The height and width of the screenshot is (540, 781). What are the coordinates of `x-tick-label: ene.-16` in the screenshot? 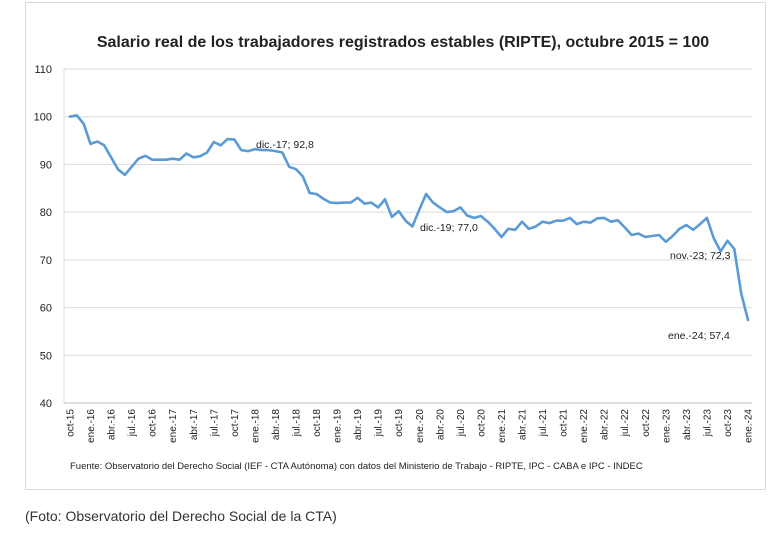 It's located at (91, 426).